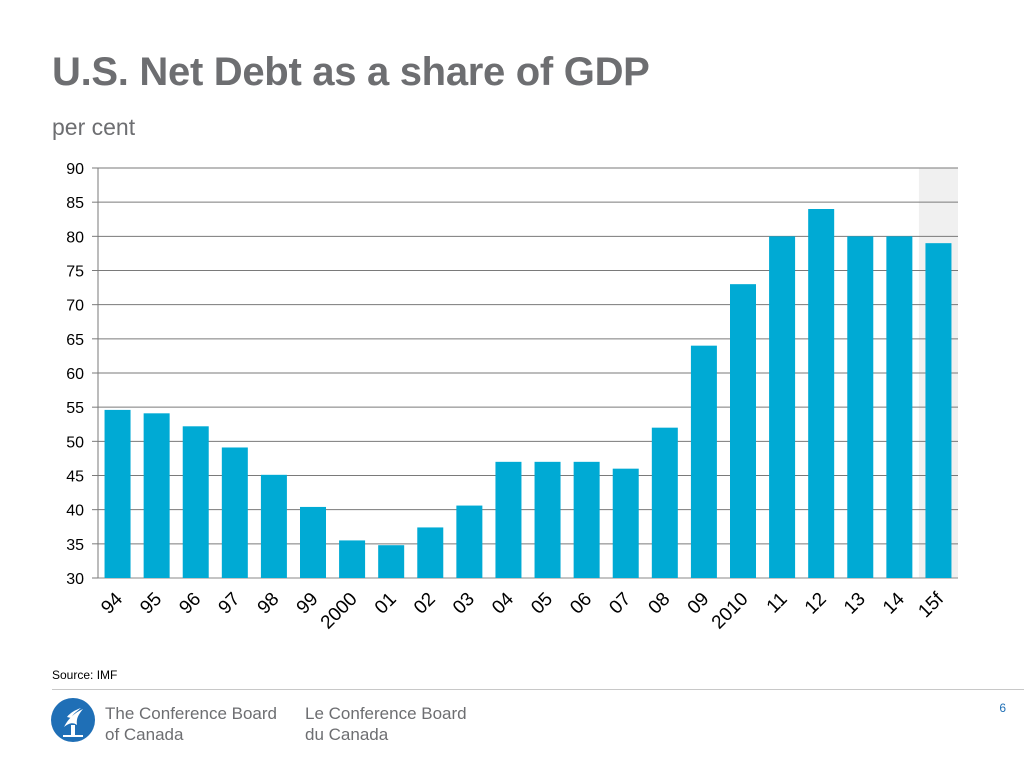 Image resolution: width=1024 pixels, height=768 pixels. What do you see at coordinates (190, 604) in the screenshot?
I see `x-tick-label-96: 96` at bounding box center [190, 604].